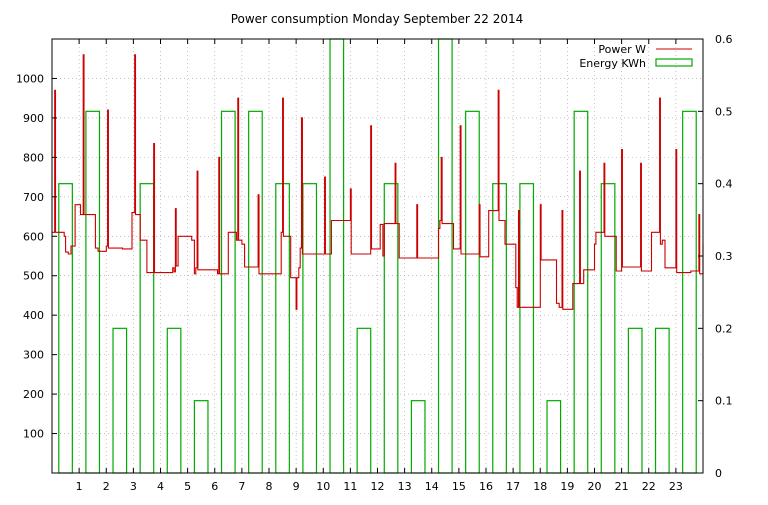  What do you see at coordinates (432, 486) in the screenshot?
I see `x-tick-label: 14` at bounding box center [432, 486].